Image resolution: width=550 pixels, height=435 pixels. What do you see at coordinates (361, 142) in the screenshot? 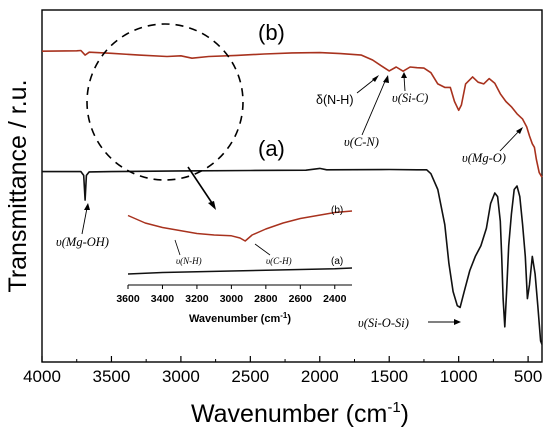
I see `band-label-vCN: υ(C-N)` at bounding box center [361, 142].